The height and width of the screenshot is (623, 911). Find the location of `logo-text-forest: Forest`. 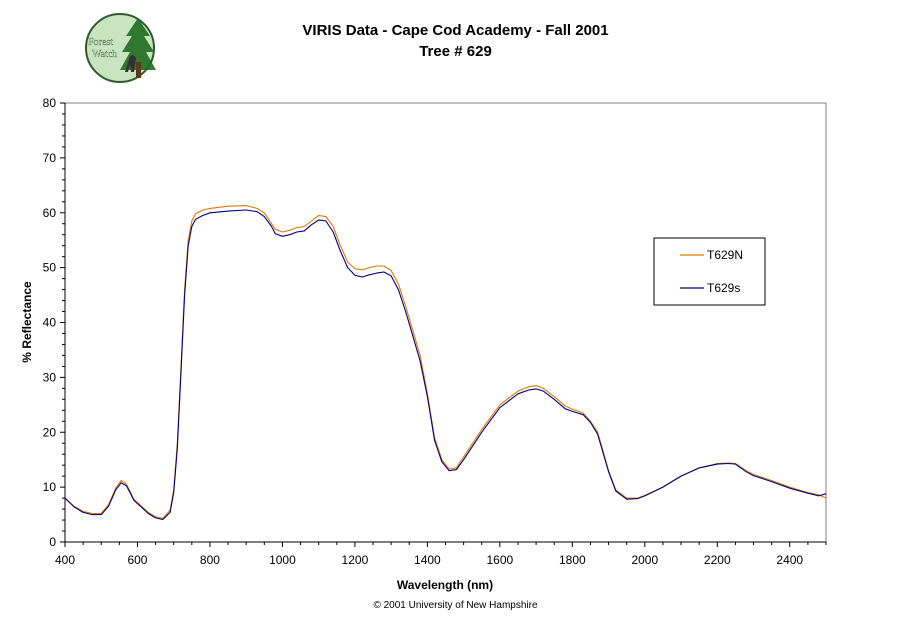

logo-text-forest: Forest is located at coordinates (100, 42).